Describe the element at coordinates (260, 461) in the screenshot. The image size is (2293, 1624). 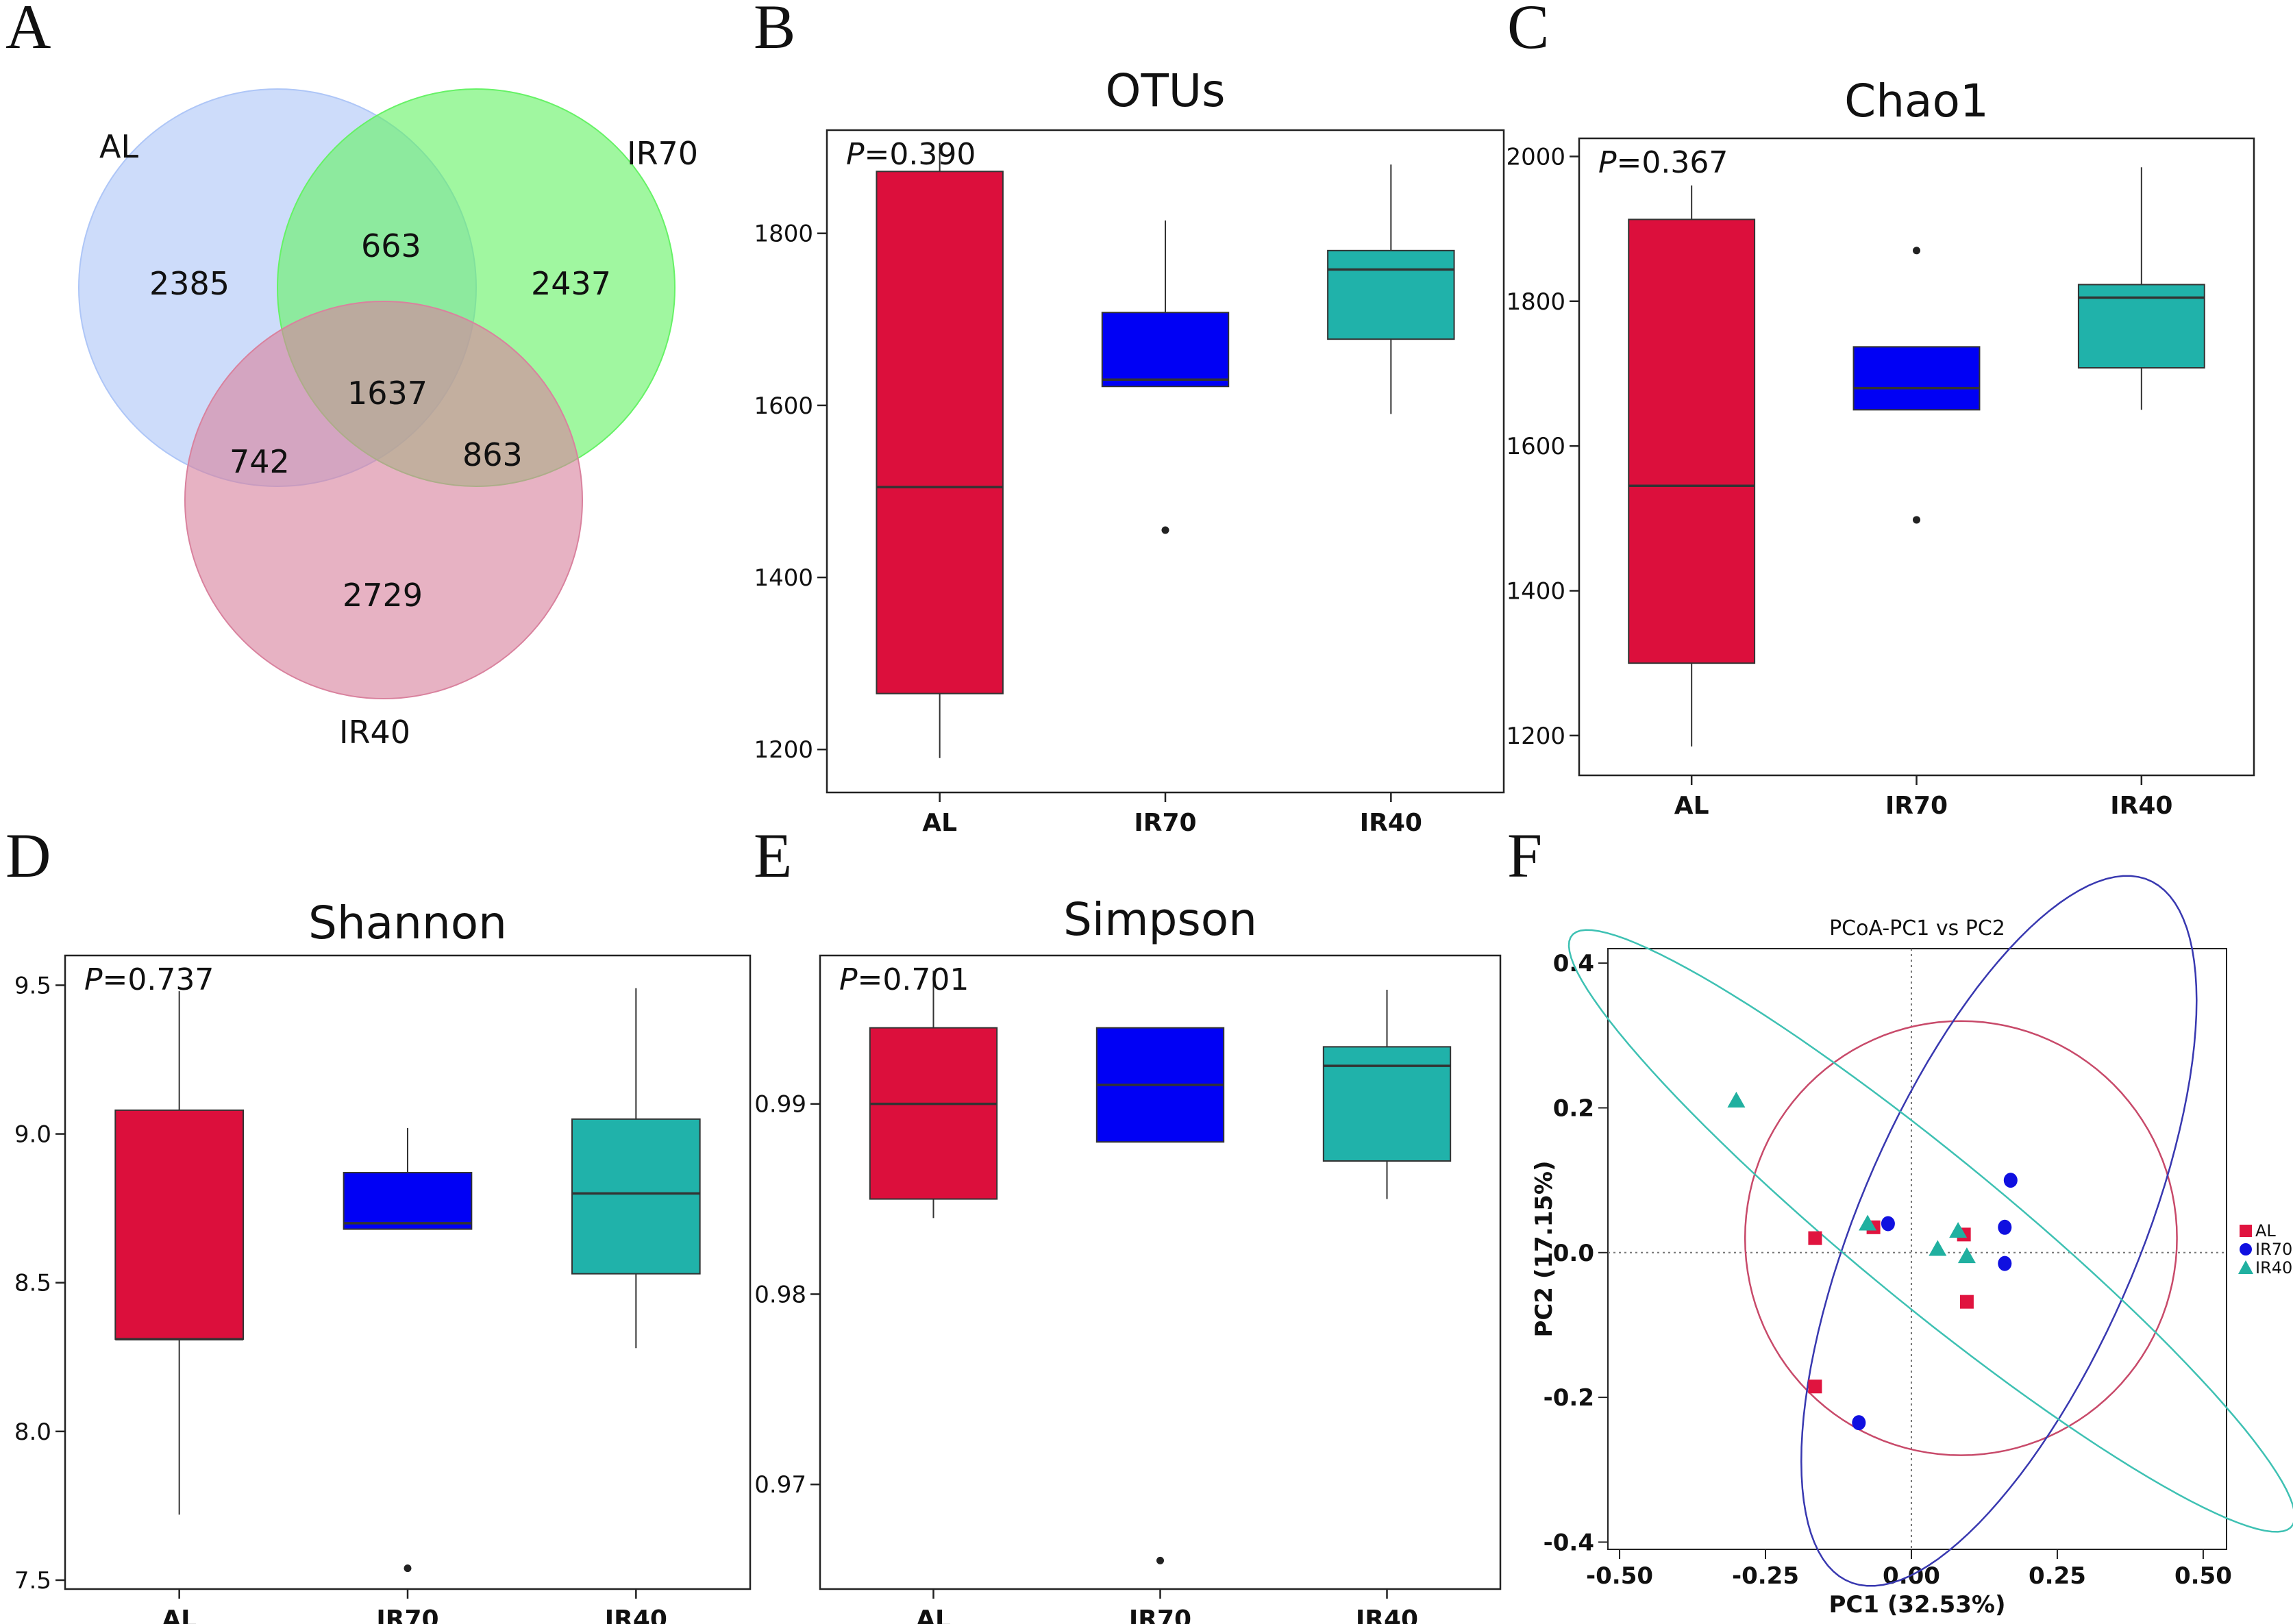
I see `venn-count-al-ir40: 742` at that location.